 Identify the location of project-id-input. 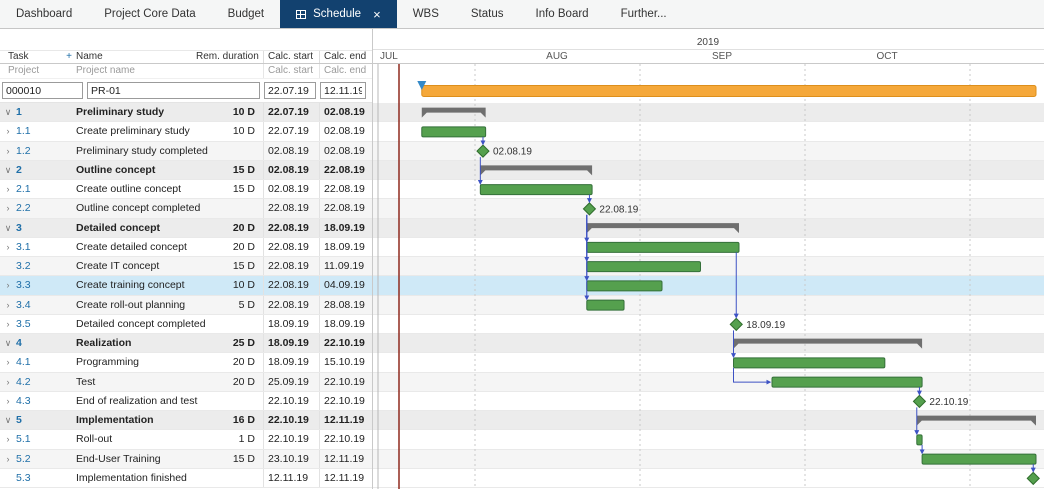
(42, 90).